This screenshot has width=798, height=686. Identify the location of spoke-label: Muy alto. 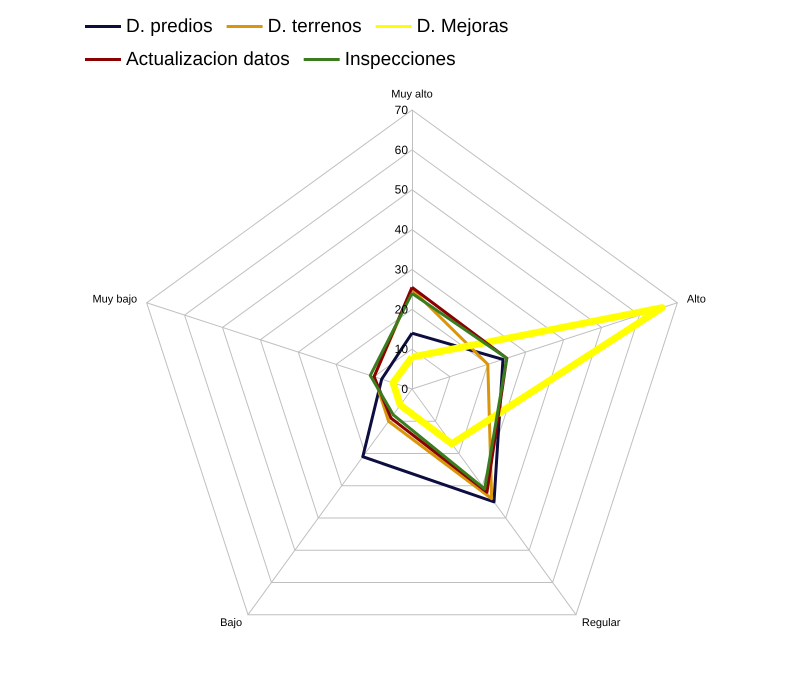
(412, 94).